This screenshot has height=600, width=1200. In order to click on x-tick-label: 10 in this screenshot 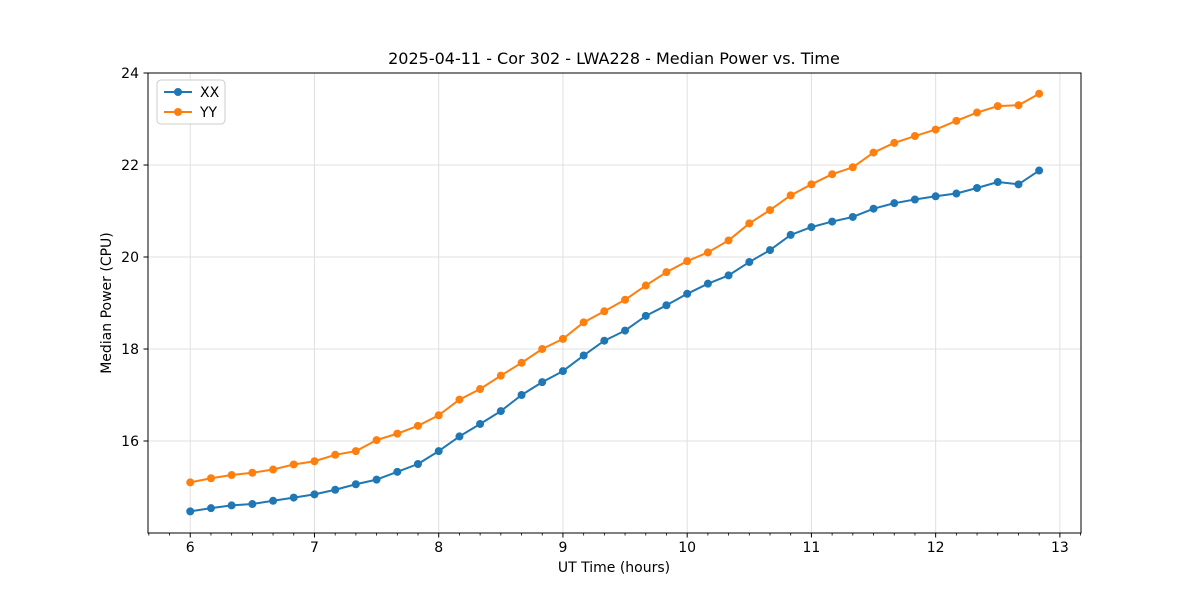, I will do `click(687, 548)`.